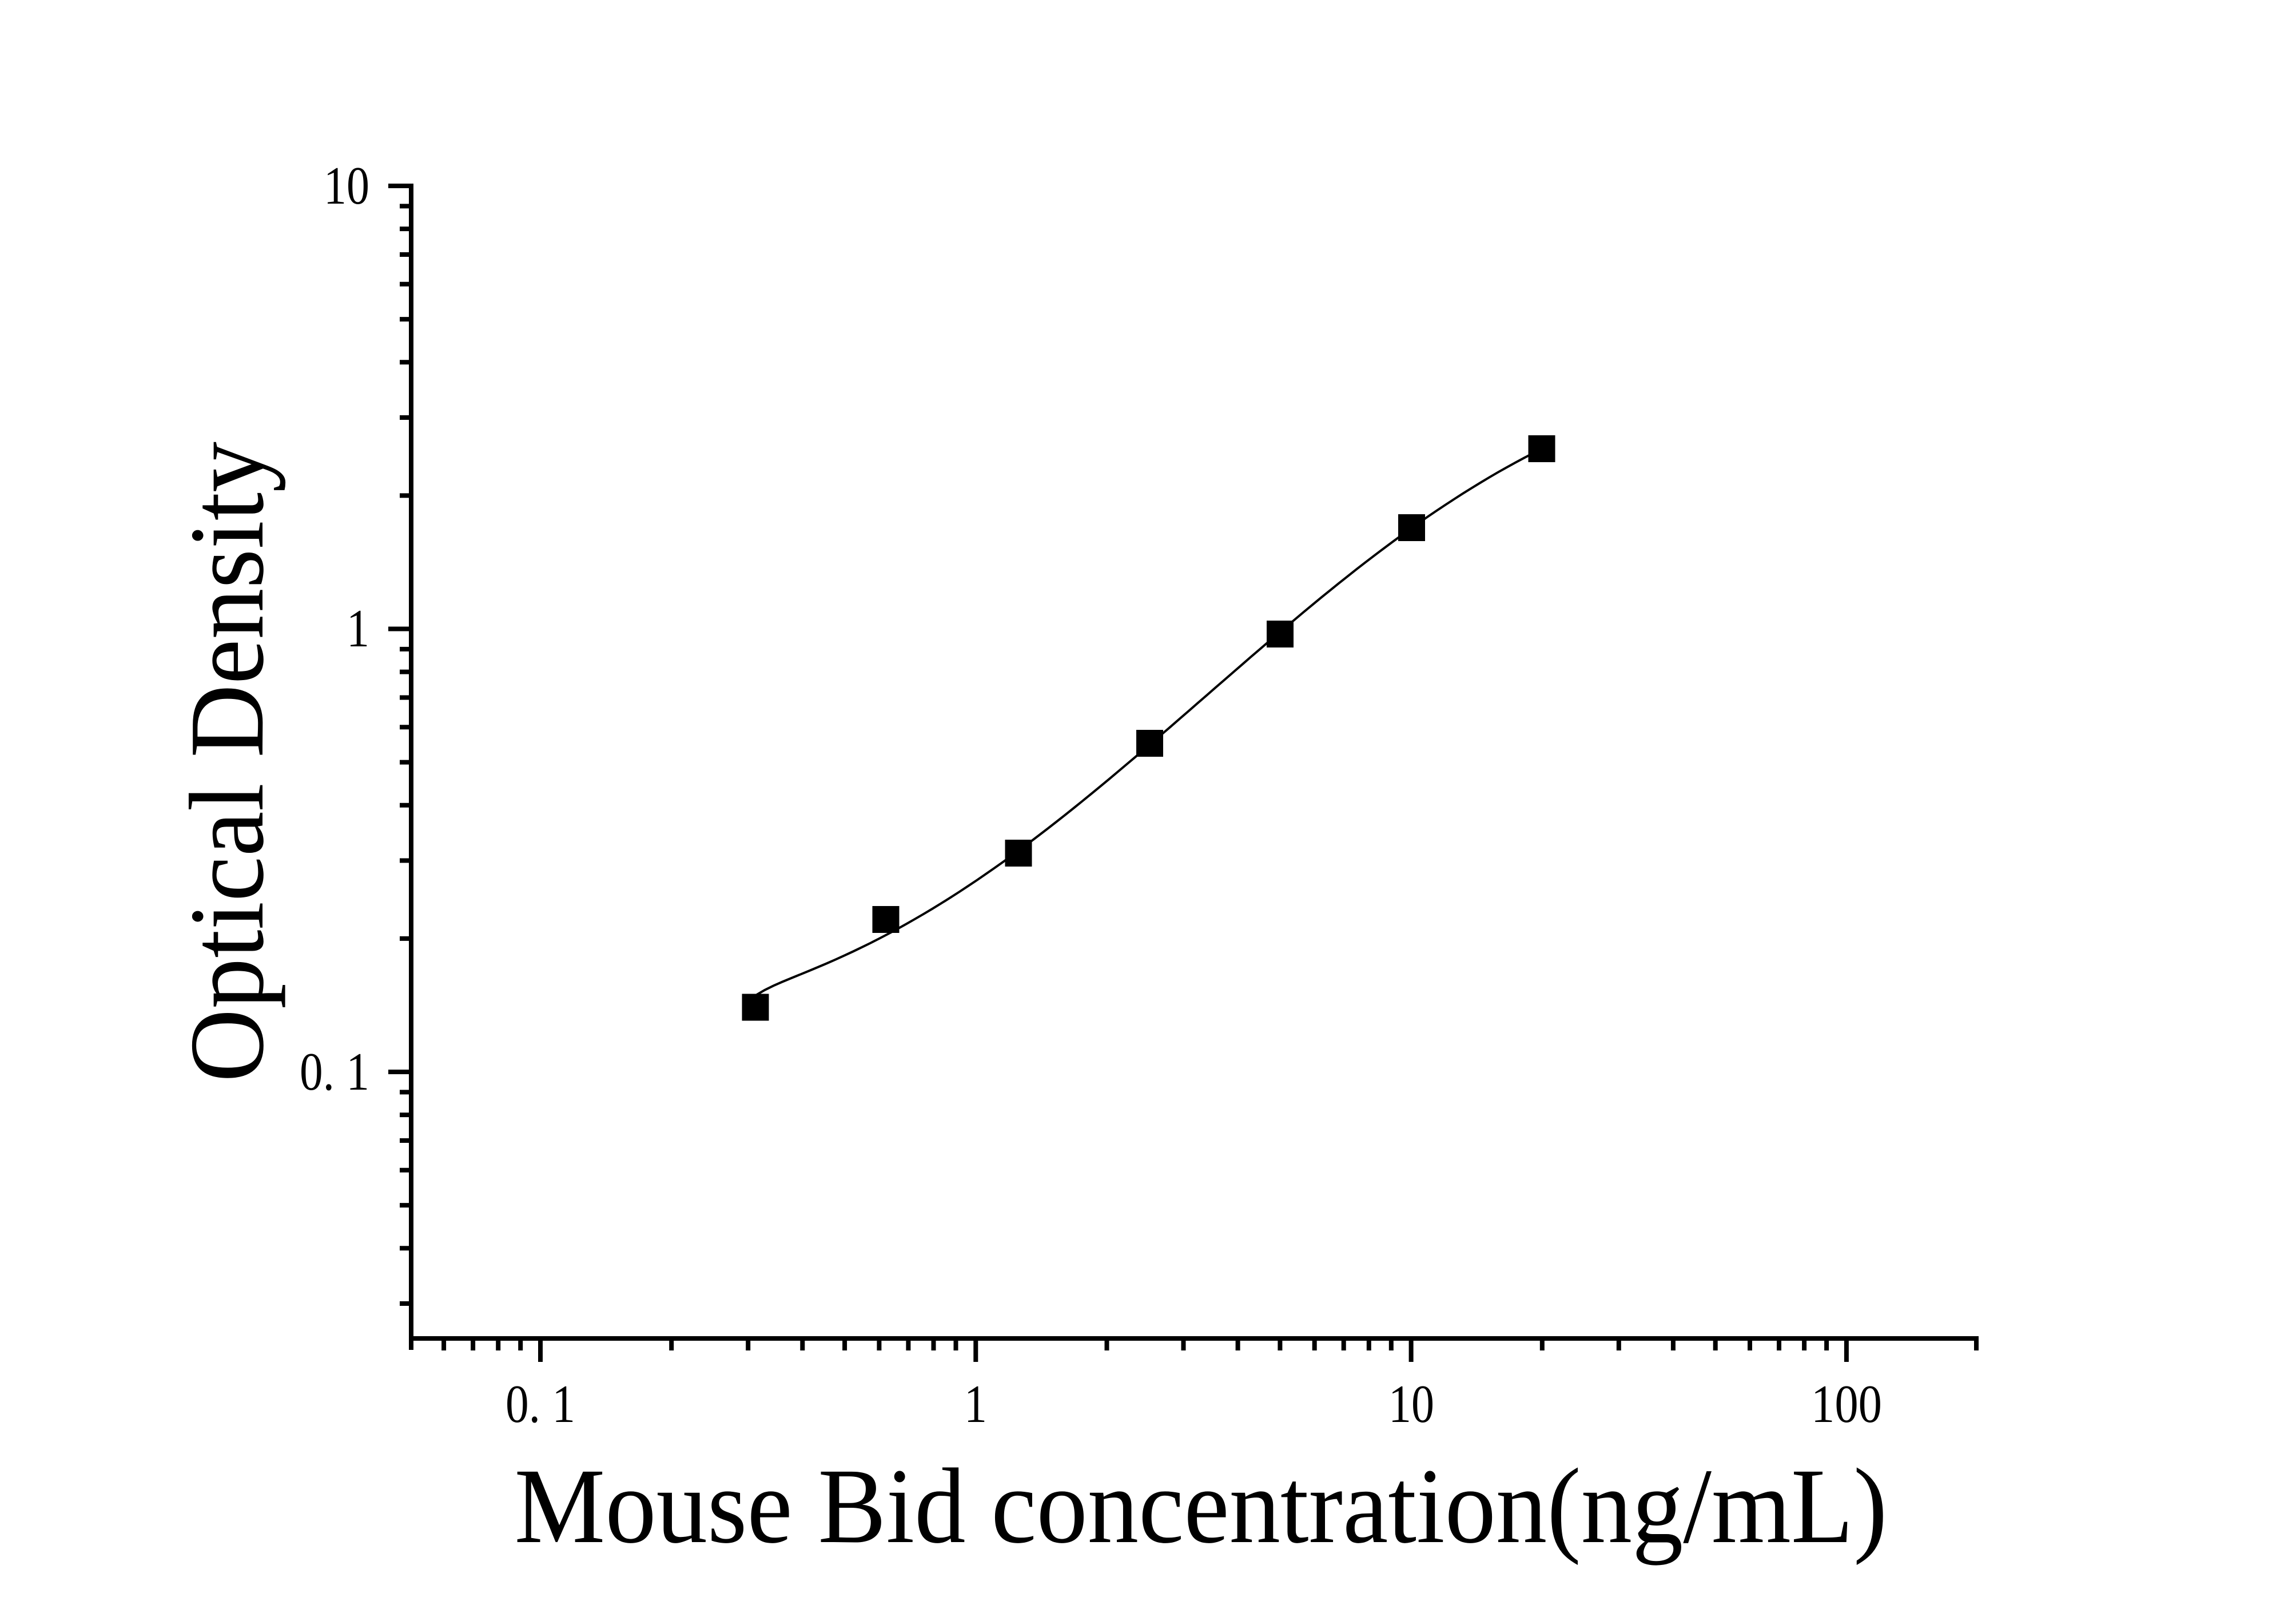 The width and height of the screenshot is (2296, 1605). Describe the element at coordinates (227, 762) in the screenshot. I see `svg-text: Optical Density` at that location.